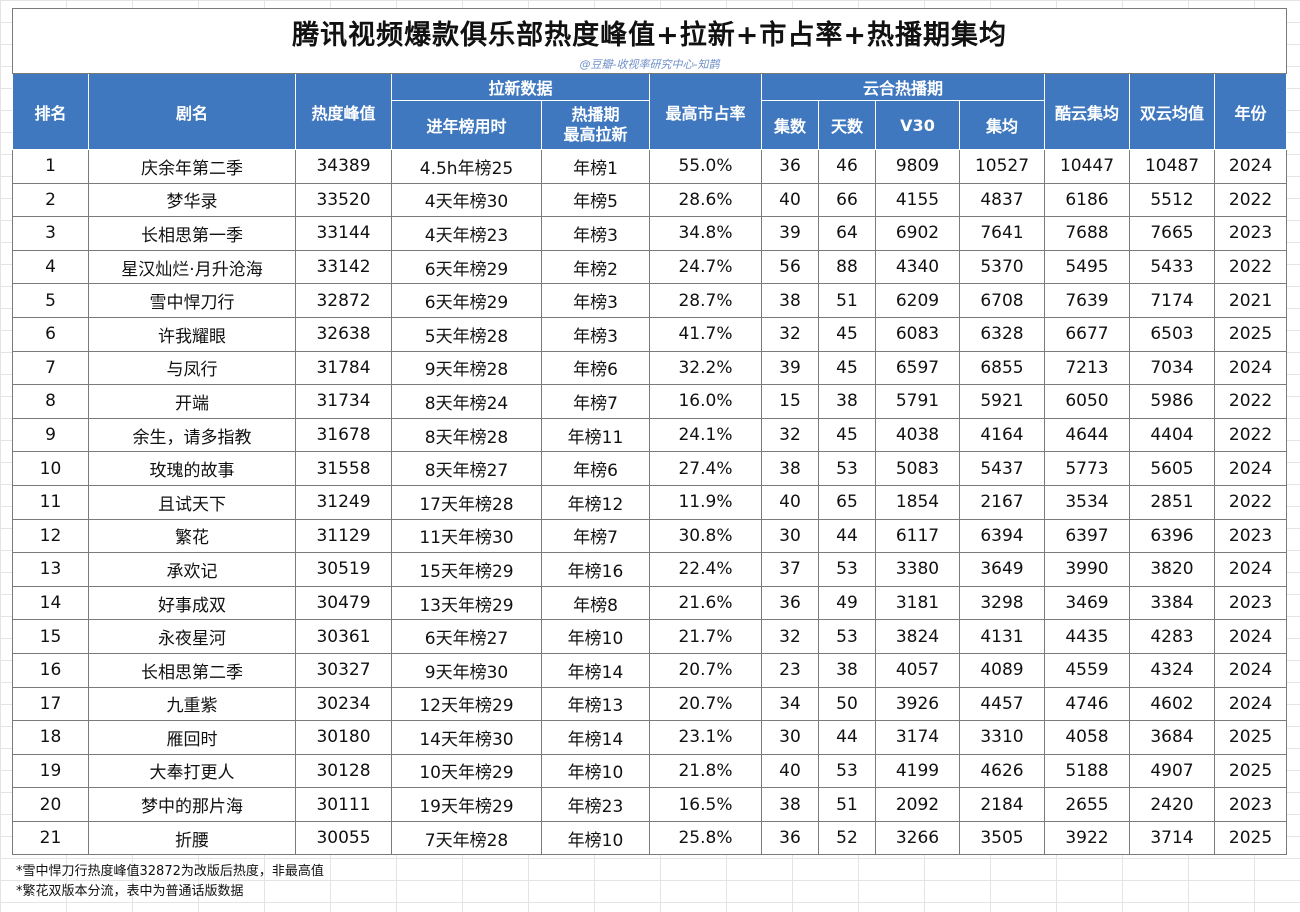 This screenshot has width=1300, height=912. What do you see at coordinates (1172, 111) in the screenshot?
I see `header-dual-avg: 双云均值` at bounding box center [1172, 111].